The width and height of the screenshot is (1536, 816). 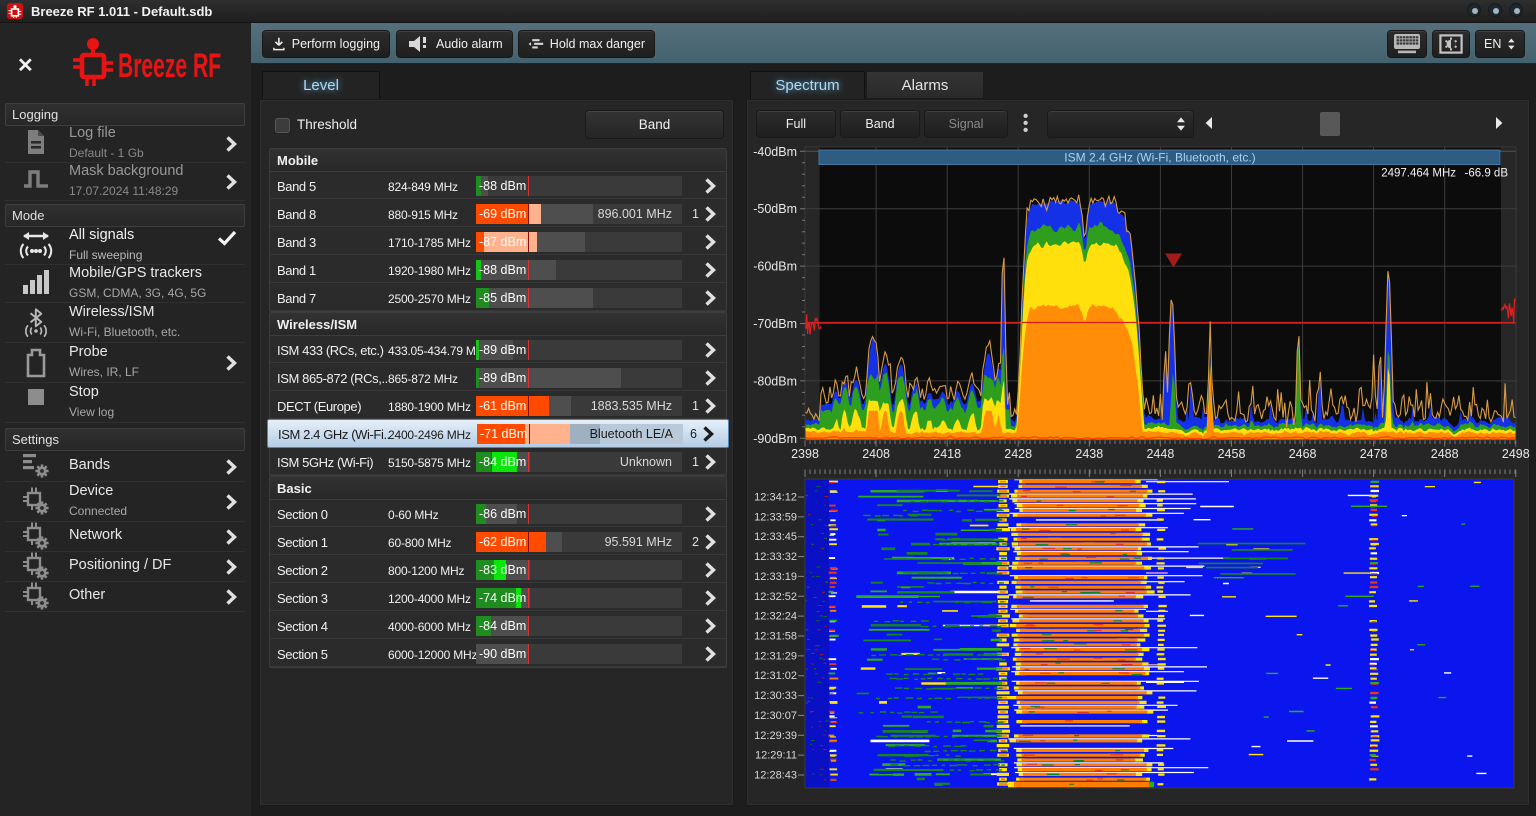 What do you see at coordinates (1159, 158) in the screenshot?
I see `svg-text:ISM 2.4 GHz (Wi-Fi, Bluetooth,: ISM 2.4 GHz (Wi-Fi, Bluetooth, etc.)` at bounding box center [1159, 158].